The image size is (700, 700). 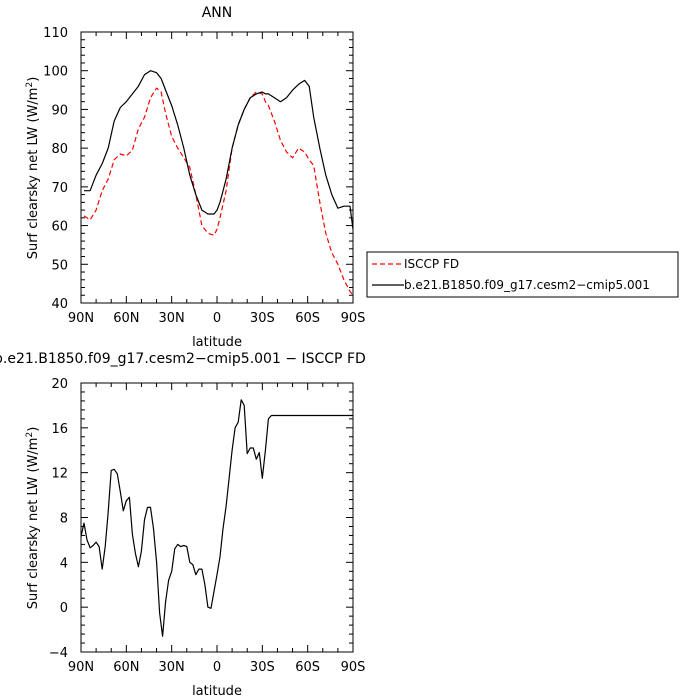 I want to click on top-x-tick-label: 90N, so click(x=81, y=318).